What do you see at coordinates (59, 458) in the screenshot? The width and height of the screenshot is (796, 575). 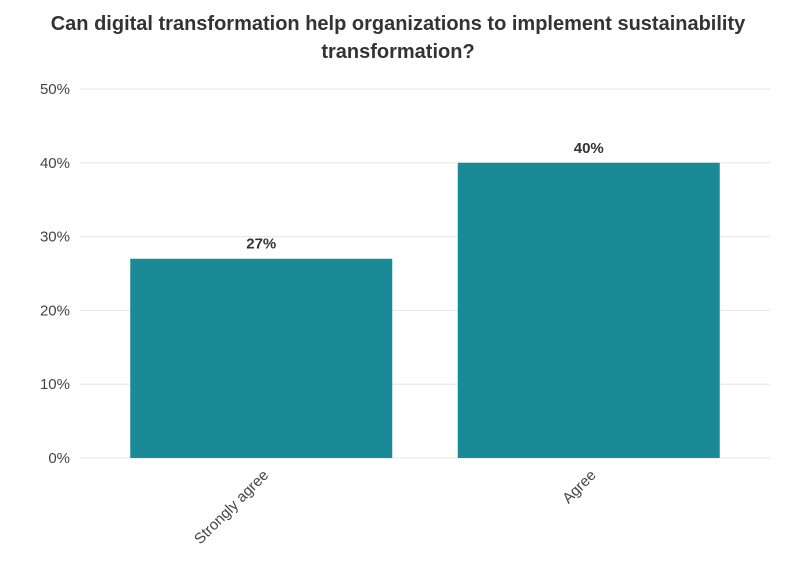 I see `y-tick-label: 0%` at bounding box center [59, 458].